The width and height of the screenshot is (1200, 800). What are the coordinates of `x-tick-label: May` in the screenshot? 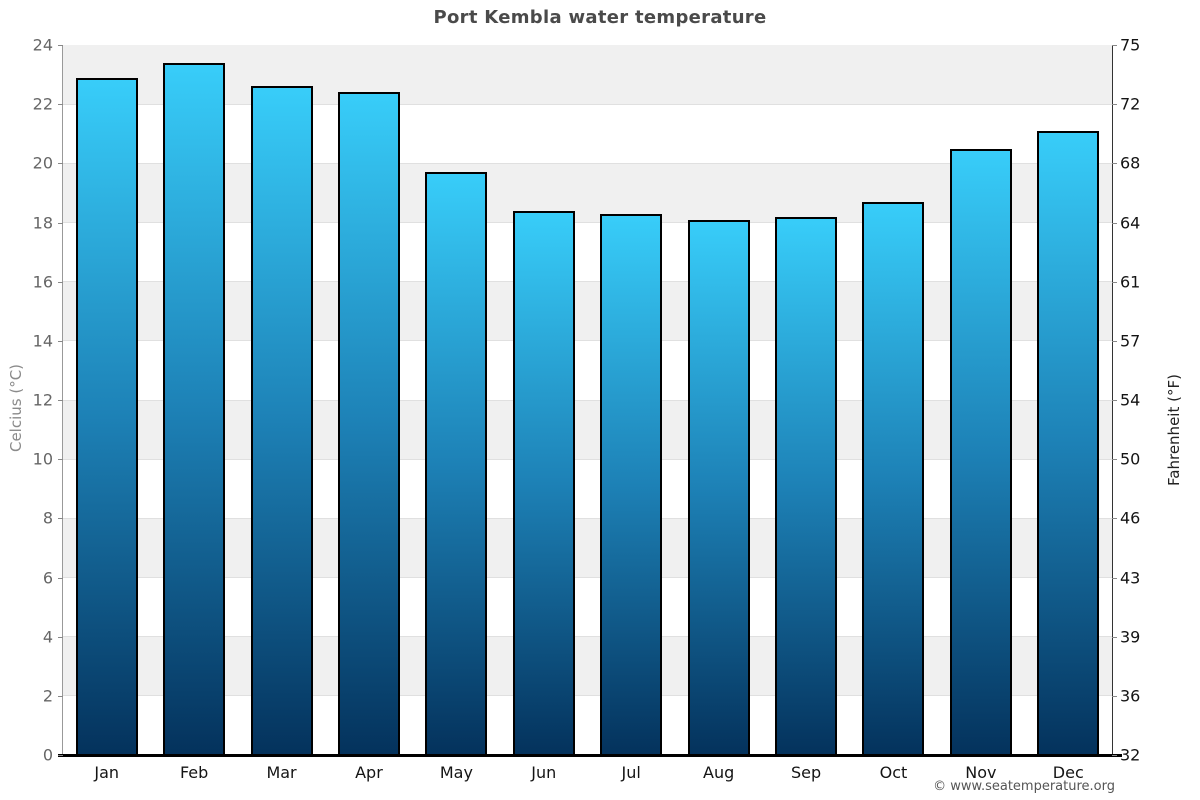 It's located at (456, 772).